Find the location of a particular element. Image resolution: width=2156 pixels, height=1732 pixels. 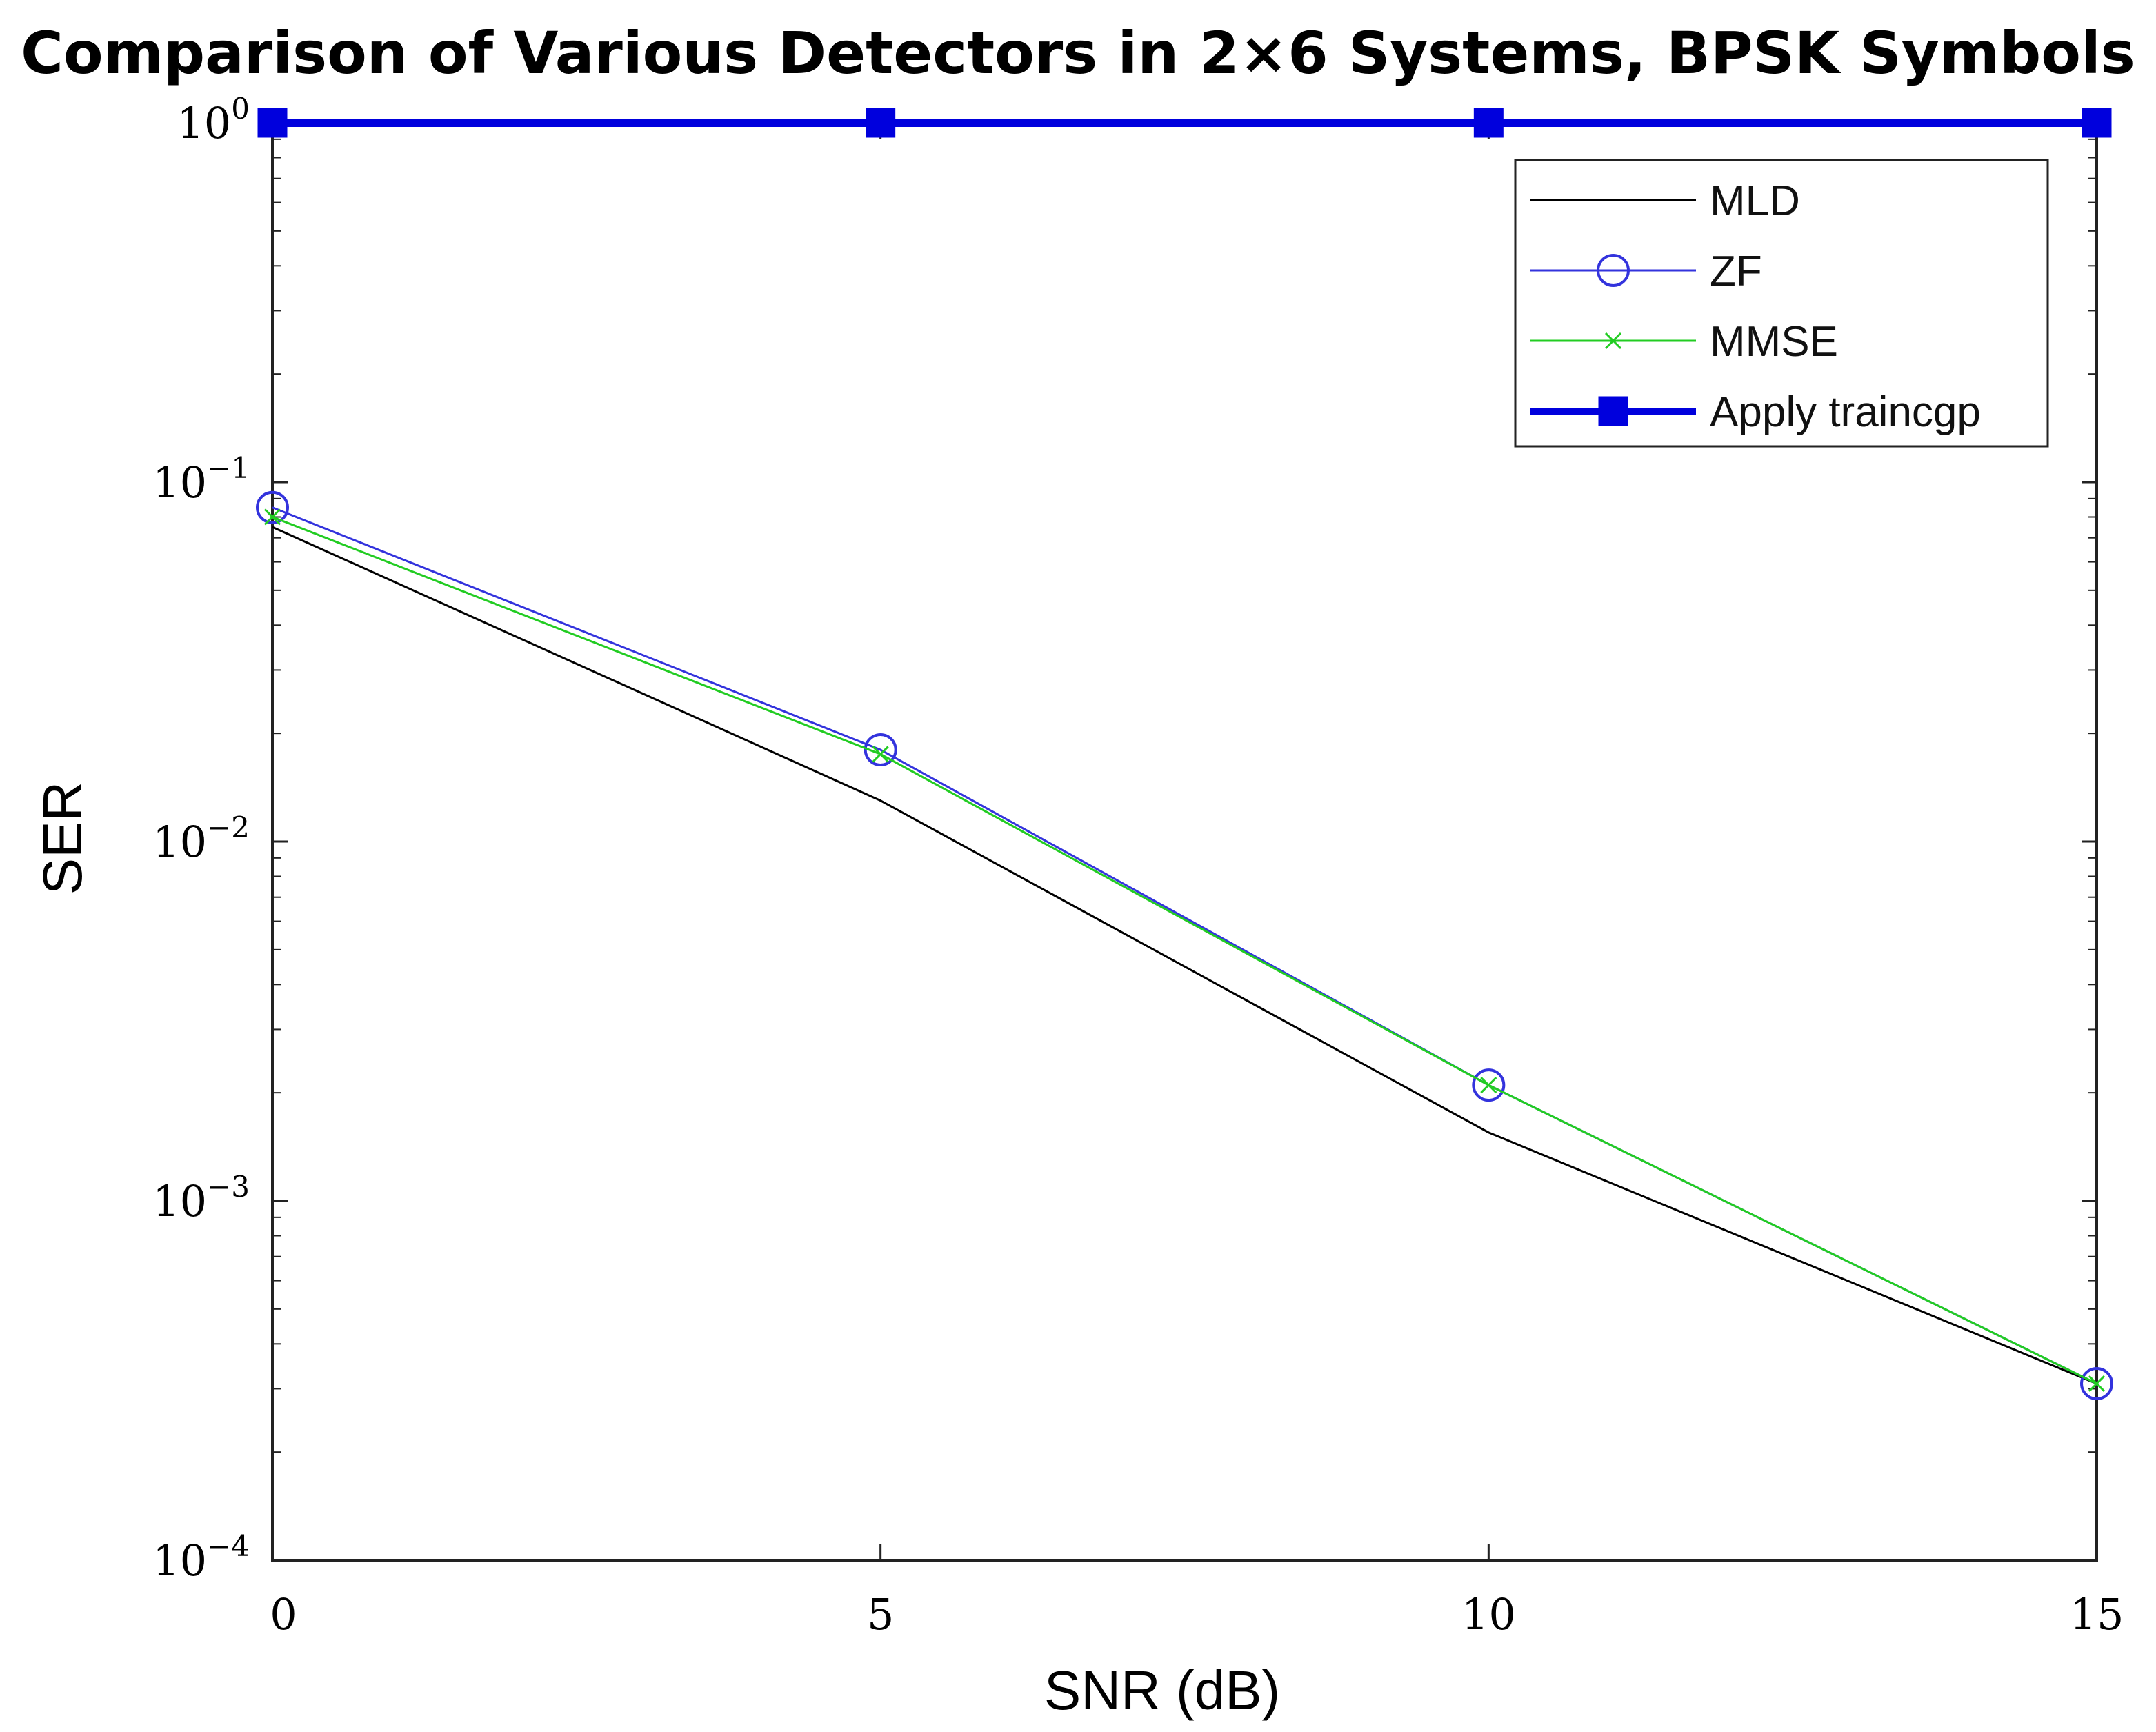

legend-label: MLD is located at coordinates (1755, 201).